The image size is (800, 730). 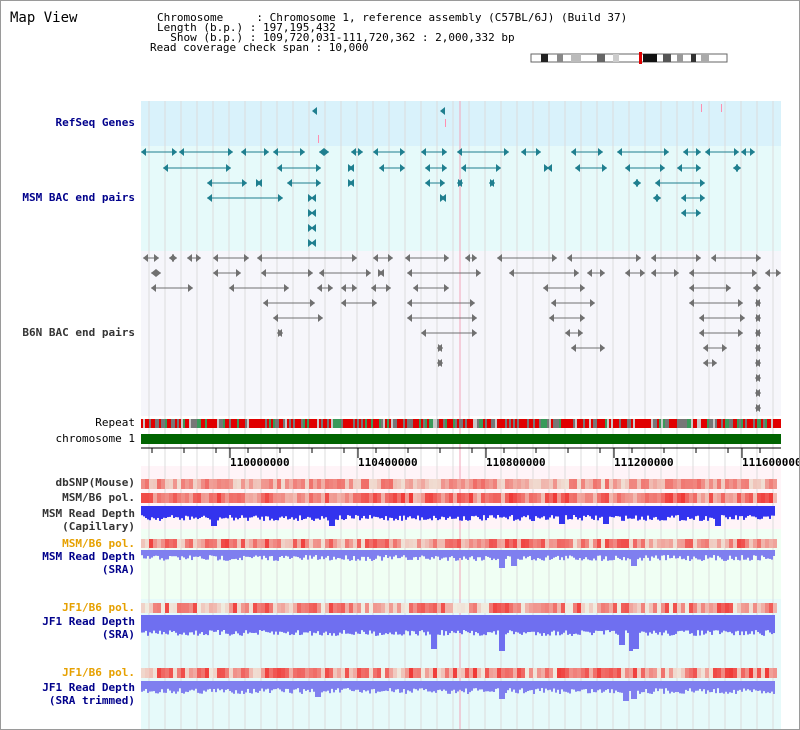 I want to click on gene-tick, so click(x=721, y=108).